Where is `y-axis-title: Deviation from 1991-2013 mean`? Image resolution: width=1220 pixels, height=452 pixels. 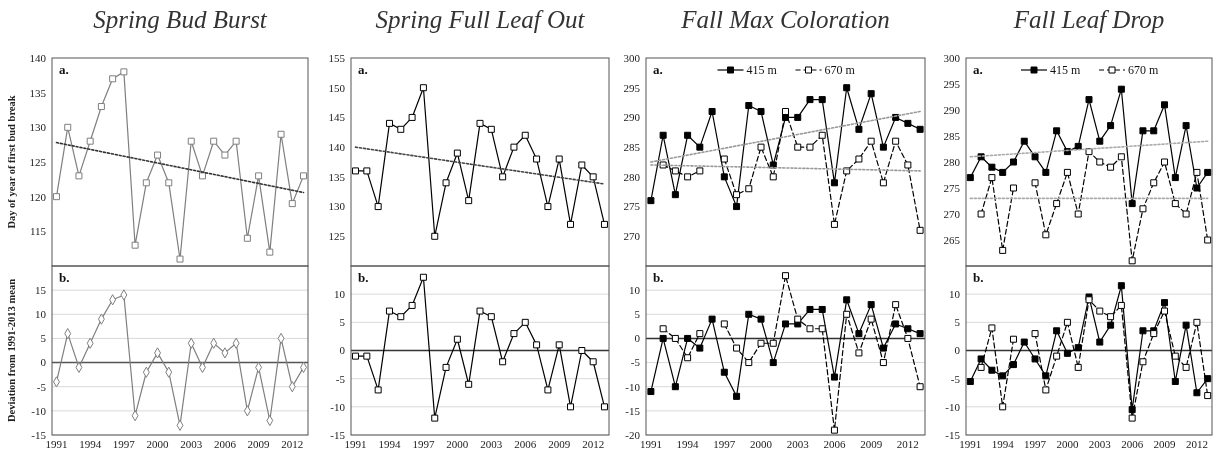
y-axis-title: Deviation from 1991-2013 mean is located at coordinates (11, 350).